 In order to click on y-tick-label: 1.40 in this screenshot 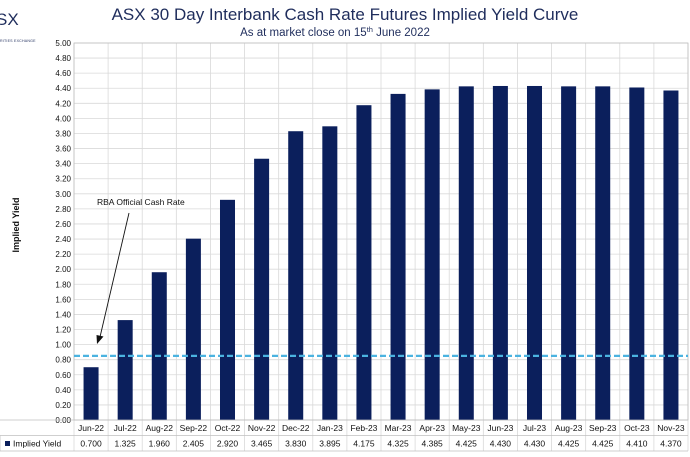, I will do `click(63, 314)`.